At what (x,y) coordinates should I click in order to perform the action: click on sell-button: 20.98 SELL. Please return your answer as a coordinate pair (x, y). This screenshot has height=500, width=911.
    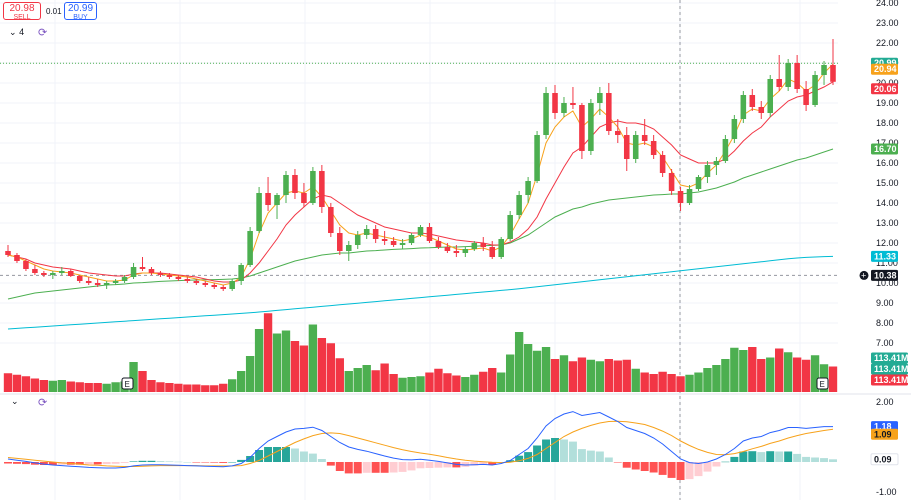
    Looking at the image, I should click on (22, 11).